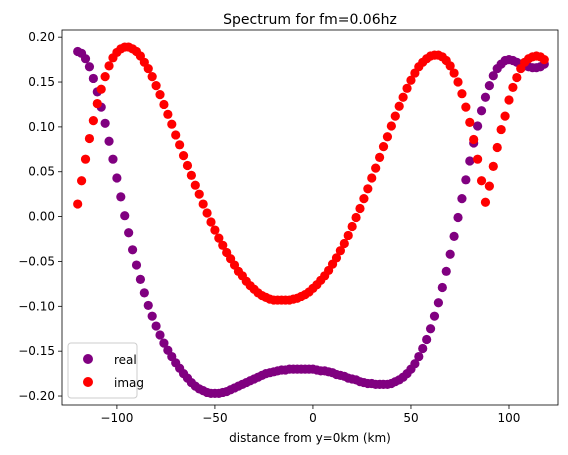  Describe the element at coordinates (40, 216) in the screenshot. I see `y-axis: 0.20 0.15 0.10 0.05 0.00 −0.05 −0.10 −0.15 −0.20` at that location.